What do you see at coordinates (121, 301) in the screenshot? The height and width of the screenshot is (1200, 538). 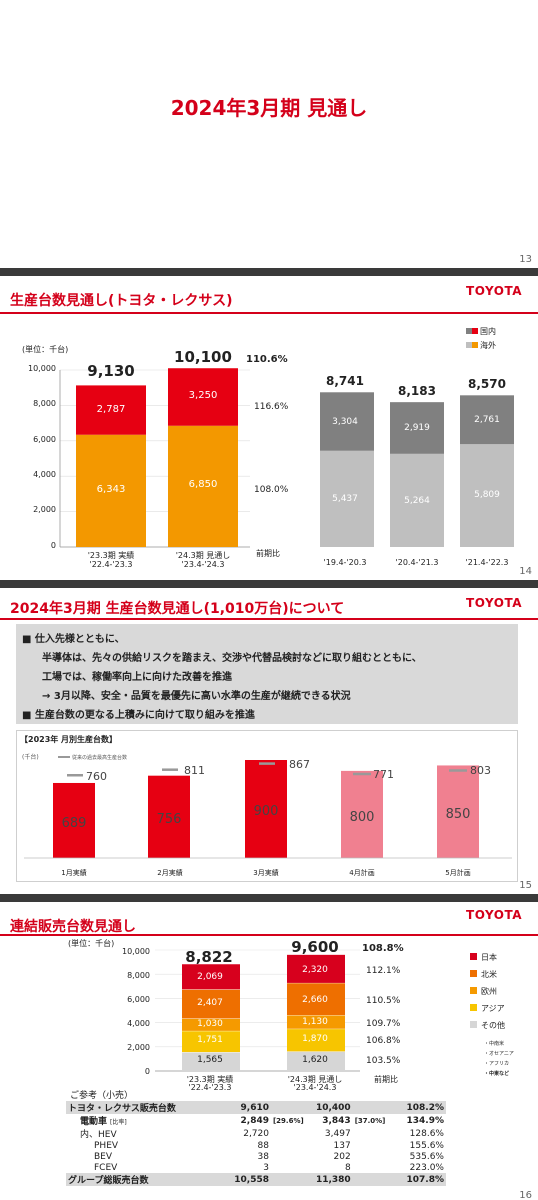 I see `slide-14-title: 生産台数見通し(トヨタ・レクサス)` at bounding box center [121, 301].